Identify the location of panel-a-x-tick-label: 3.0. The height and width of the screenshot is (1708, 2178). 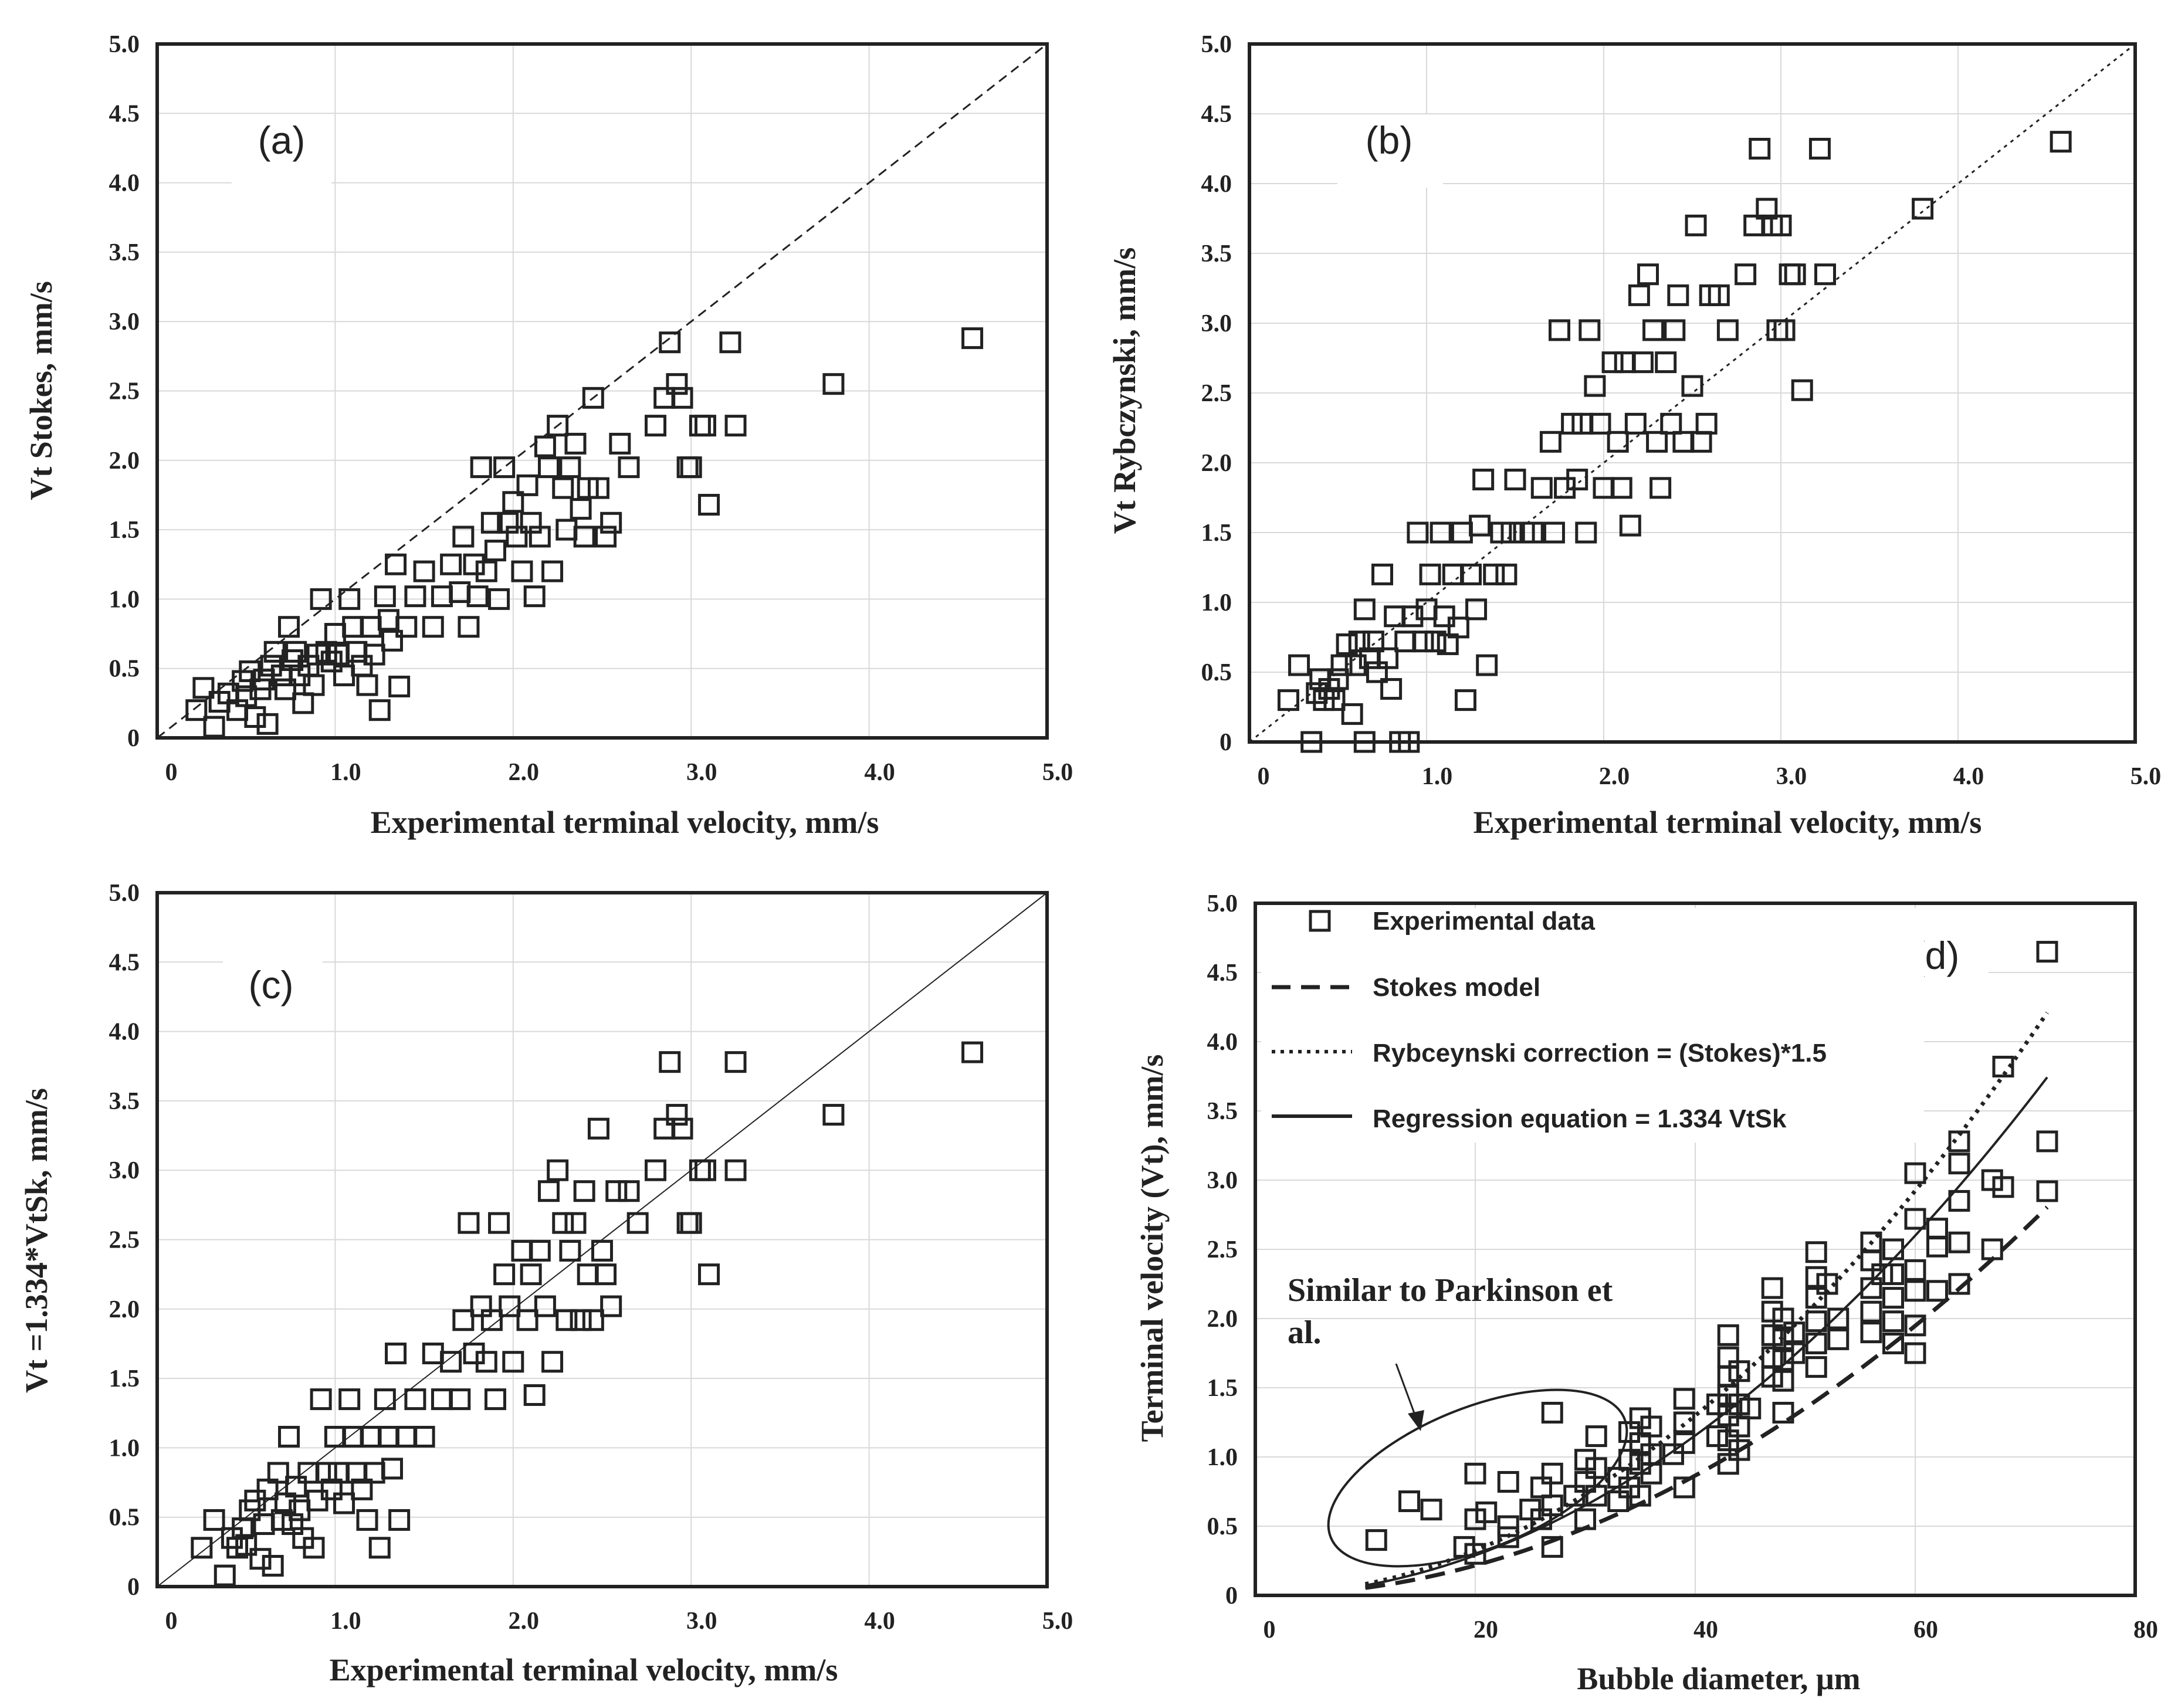
(702, 772).